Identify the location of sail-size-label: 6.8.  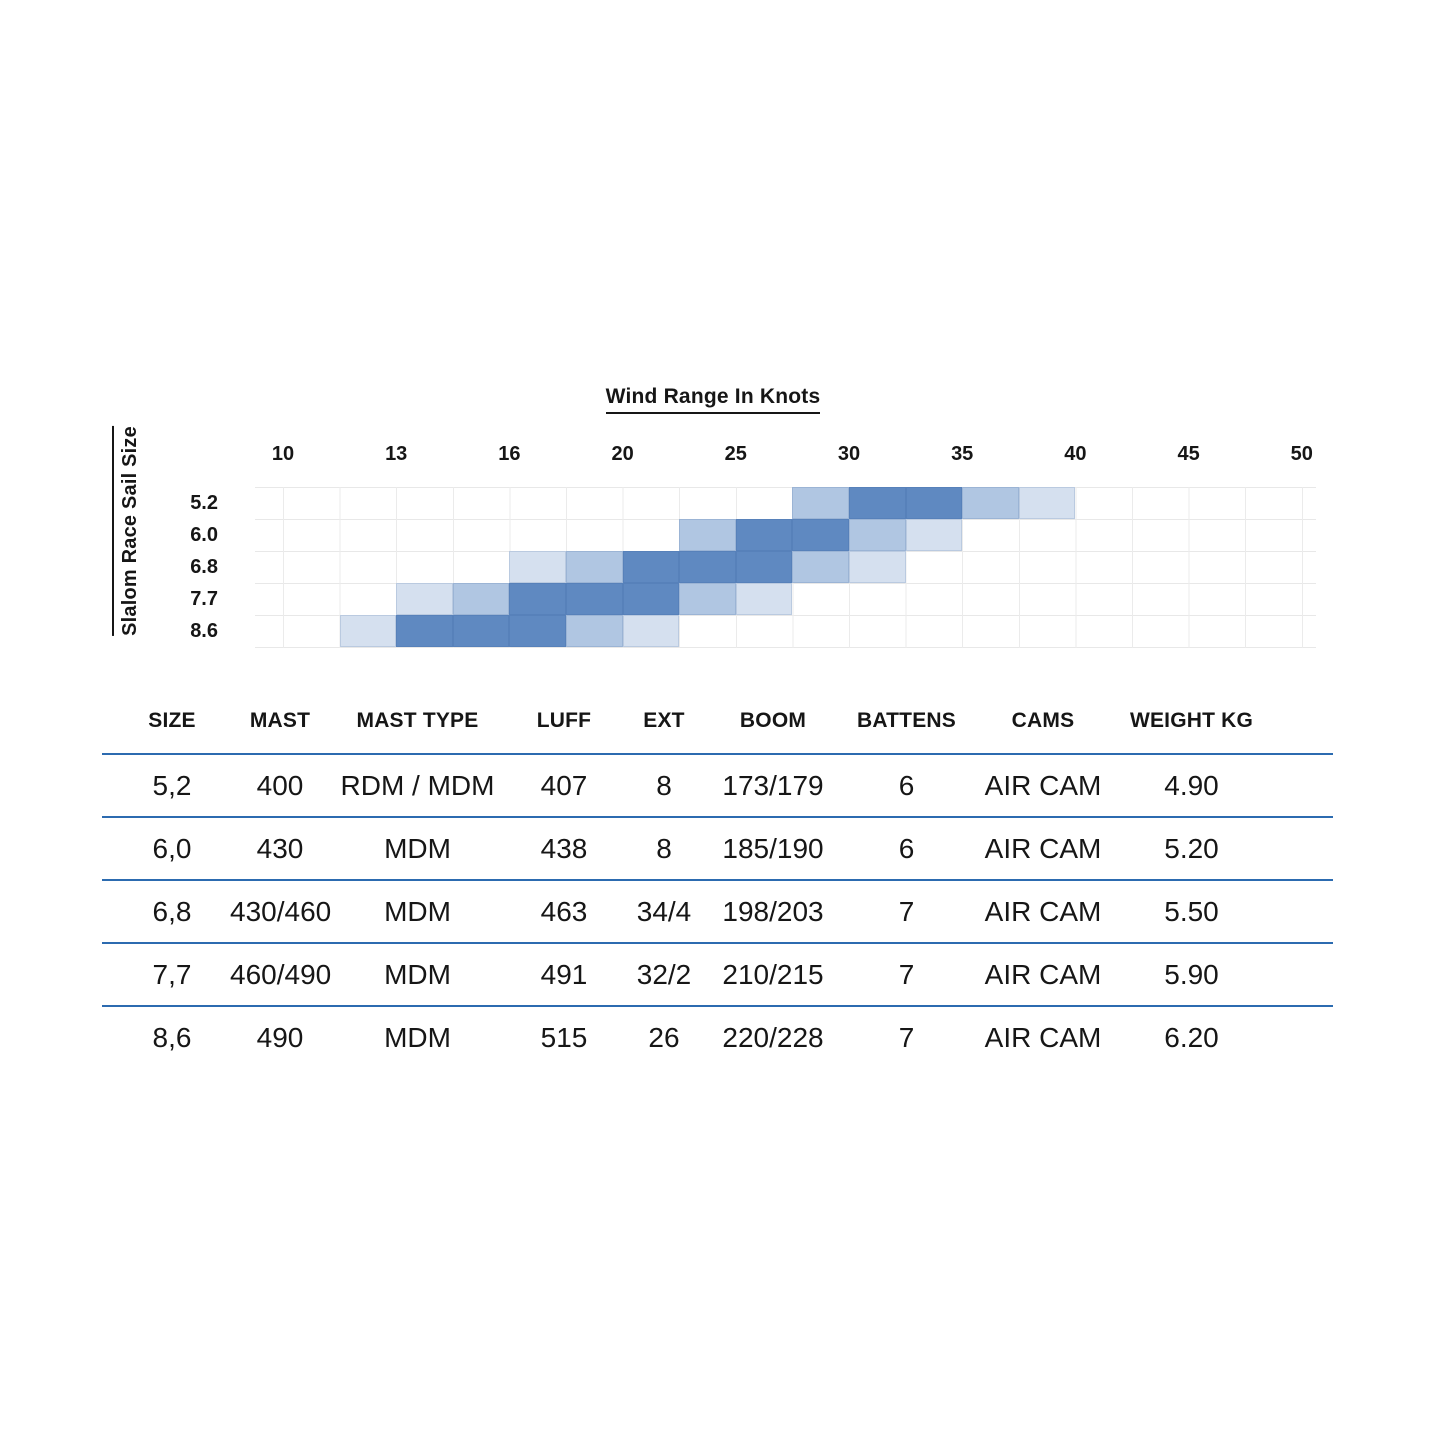
(204, 567).